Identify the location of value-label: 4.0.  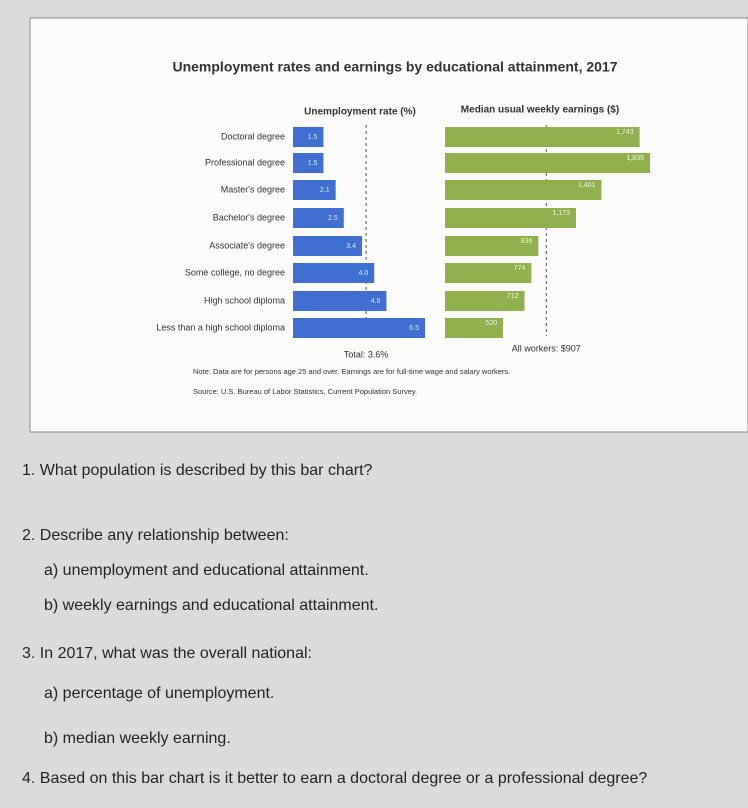
(363, 273).